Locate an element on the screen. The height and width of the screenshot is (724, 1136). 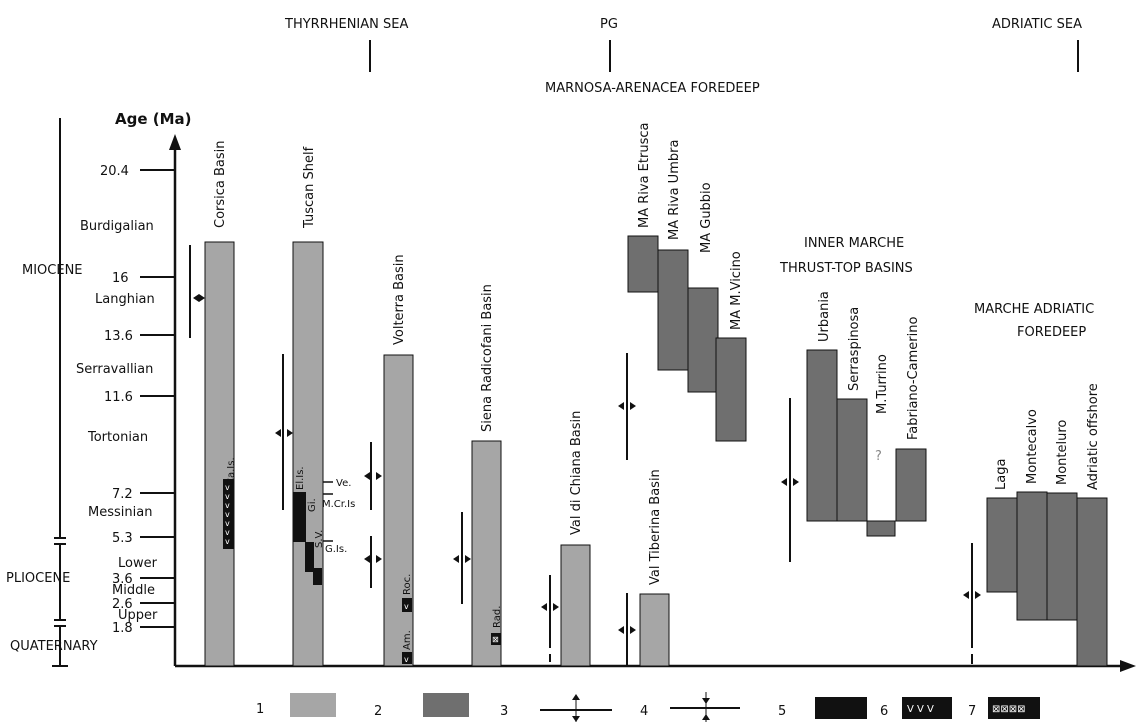
roc-v: v is located at coordinates (406, 606).